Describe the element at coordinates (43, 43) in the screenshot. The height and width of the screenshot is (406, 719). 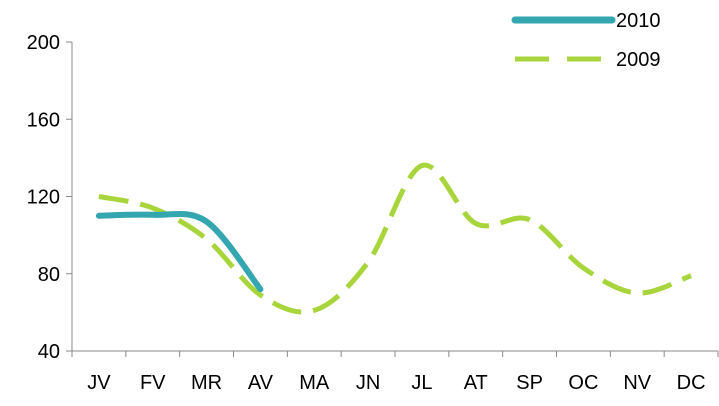
I see `y-tick-label: 200` at that location.